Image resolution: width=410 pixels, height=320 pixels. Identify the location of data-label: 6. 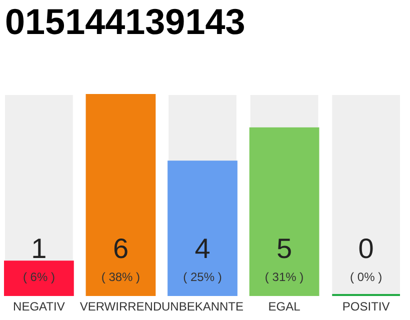
(120, 248).